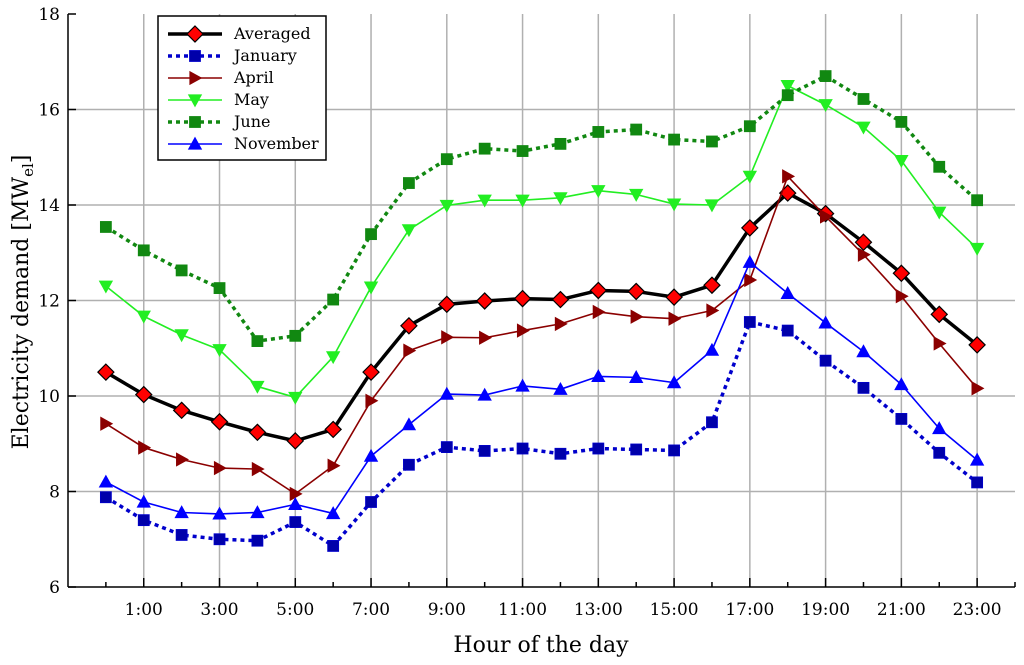  What do you see at coordinates (21, 159) in the screenshot?
I see `y-axis-title-close: ]` at bounding box center [21, 159].